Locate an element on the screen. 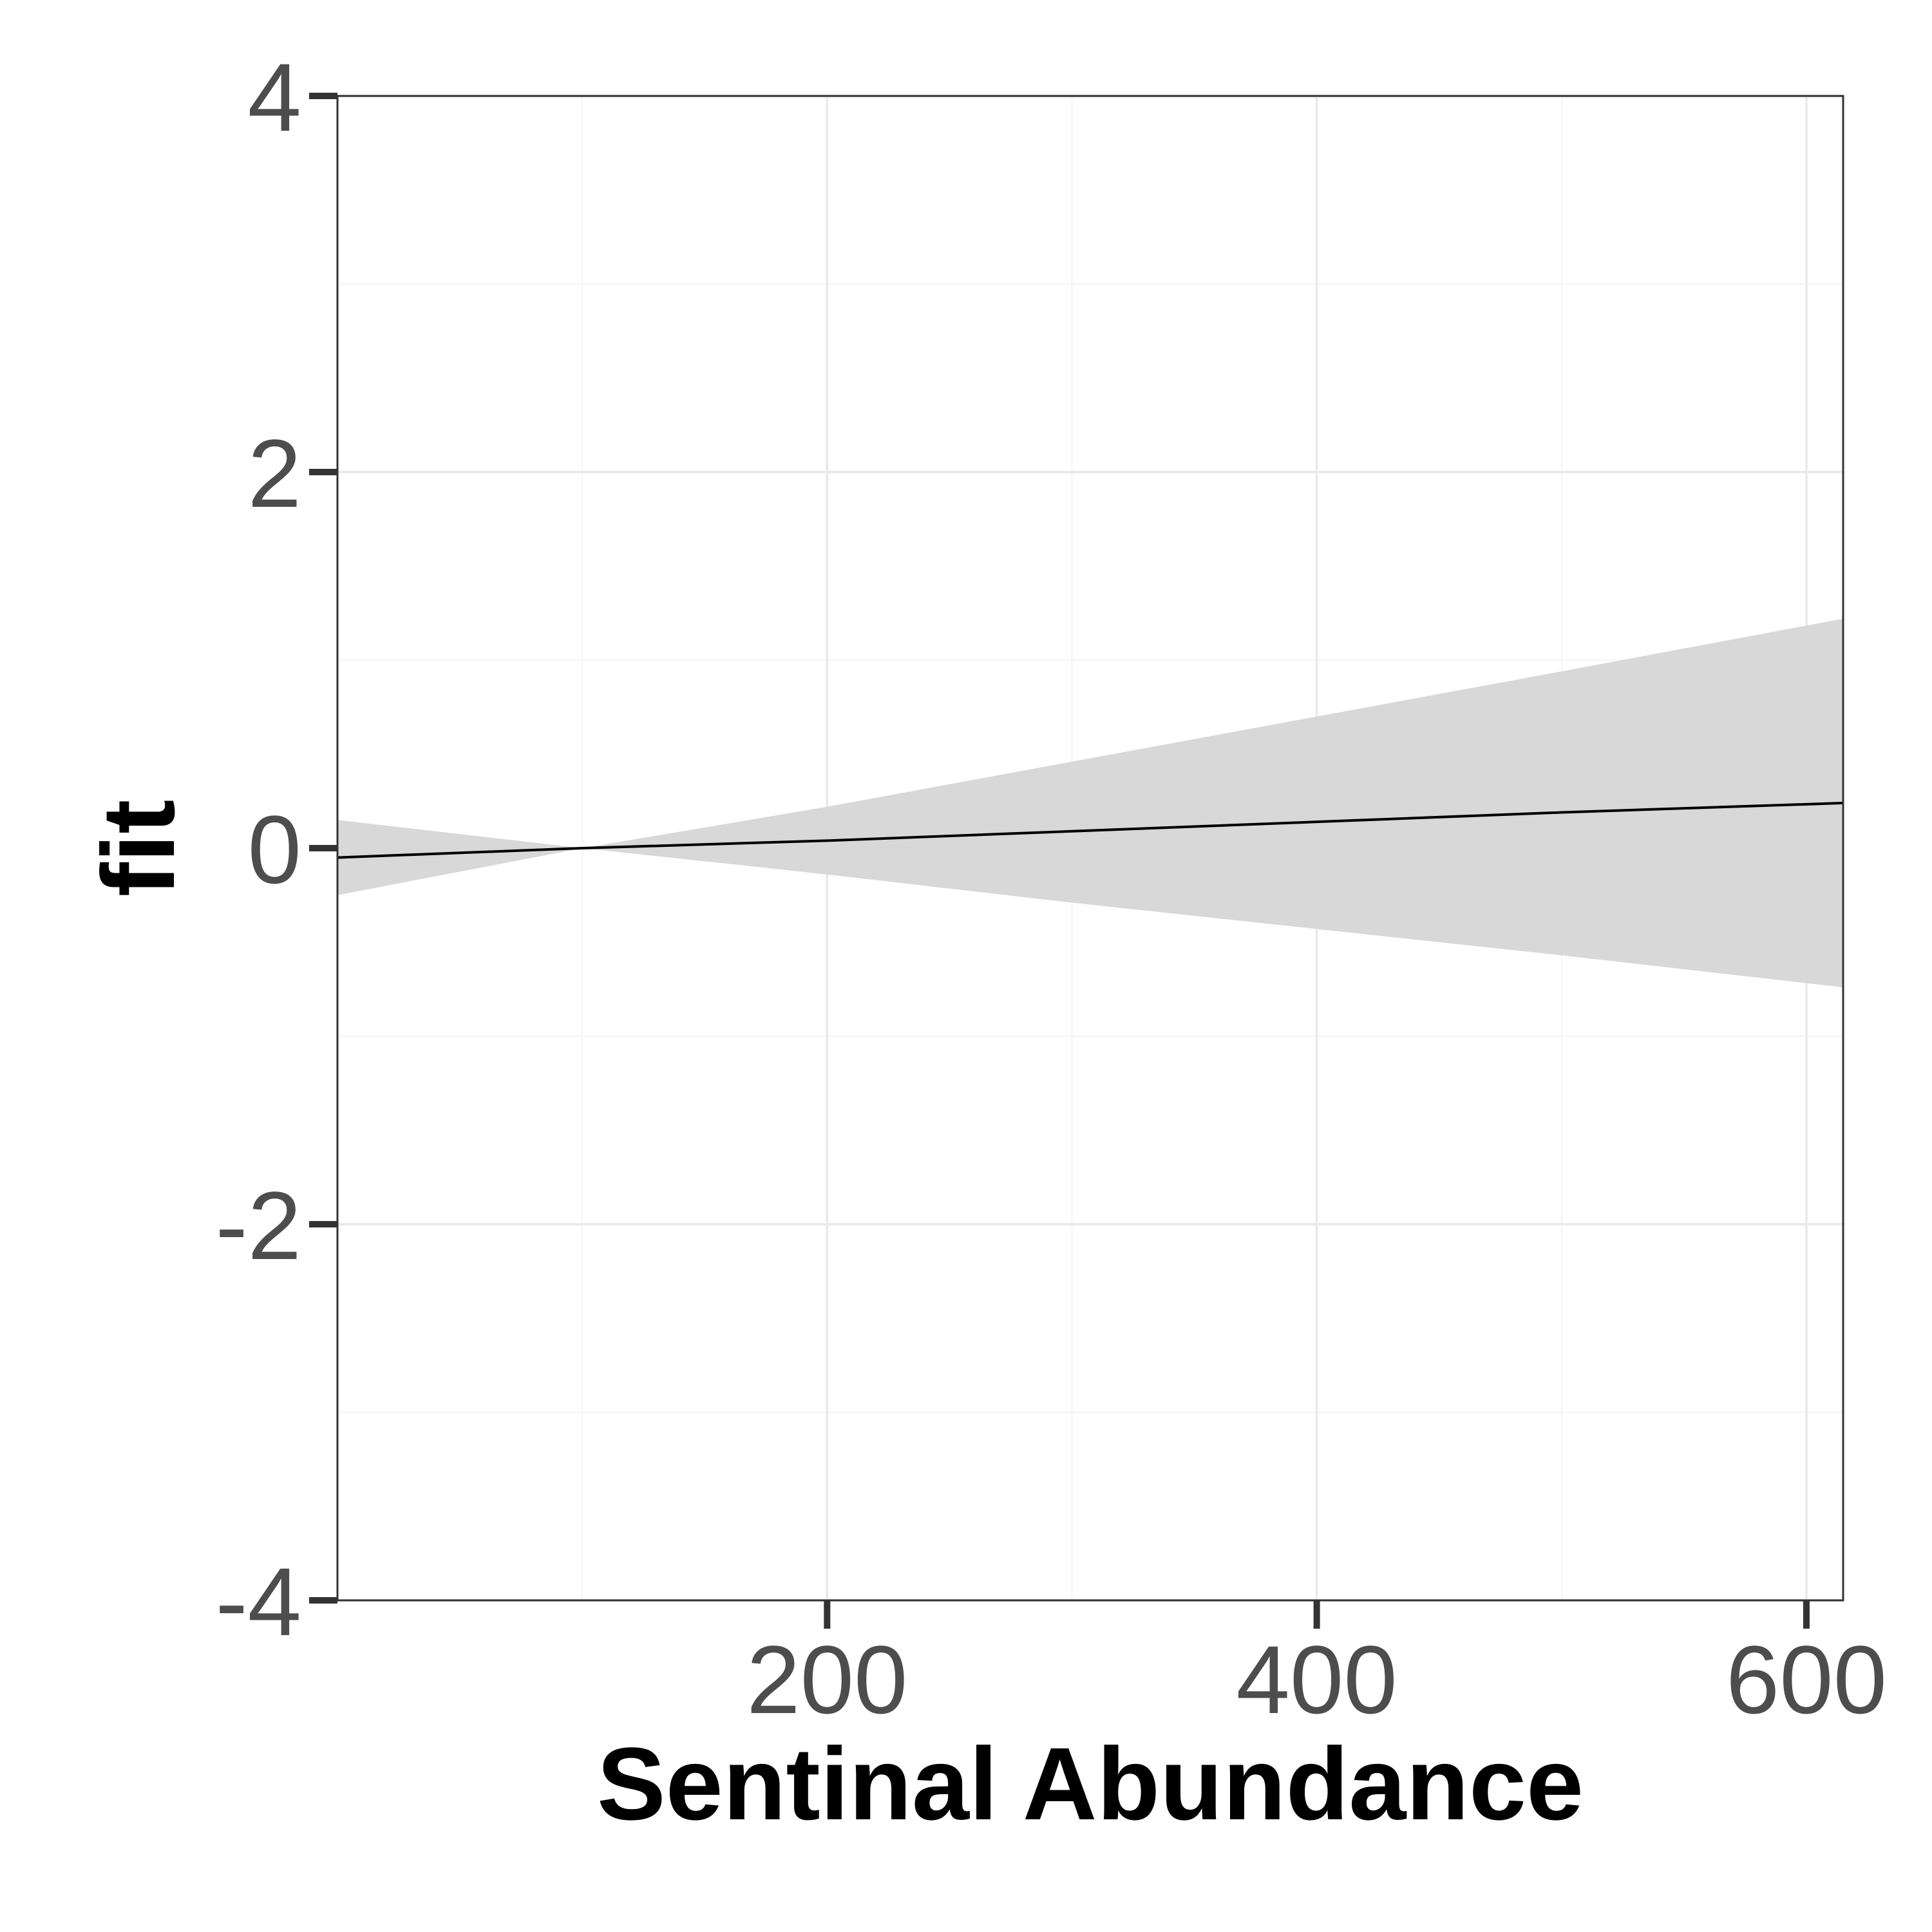 The width and height of the screenshot is (1932, 1932). y-tick-label: 2 is located at coordinates (274, 473).